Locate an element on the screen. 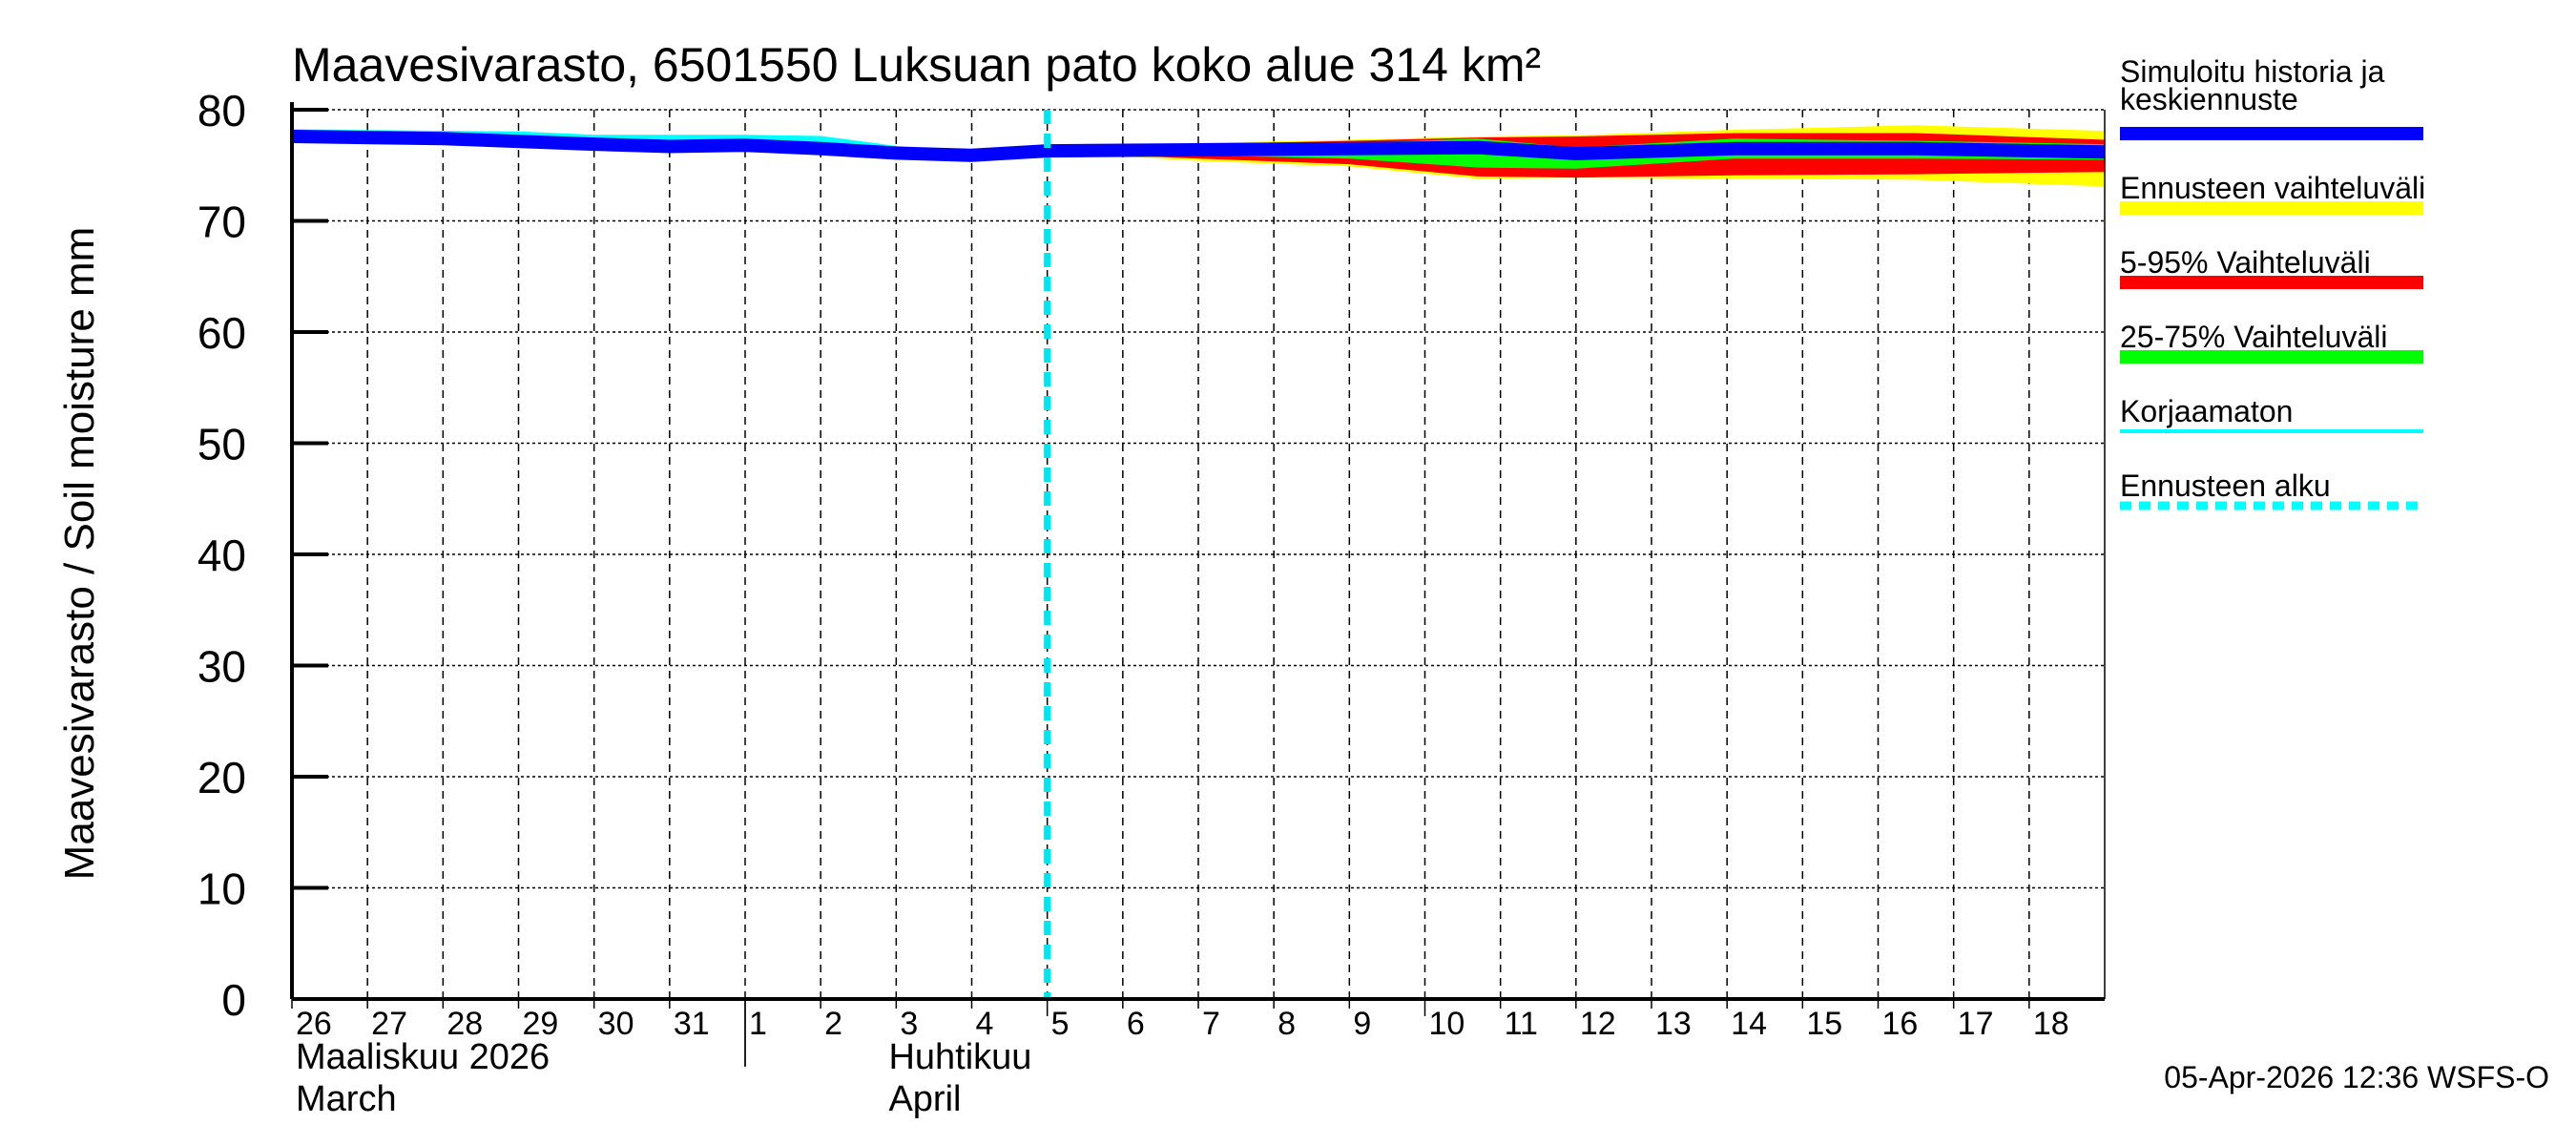 The image size is (2576, 1145). x-tick-label: 30 is located at coordinates (616, 1024).